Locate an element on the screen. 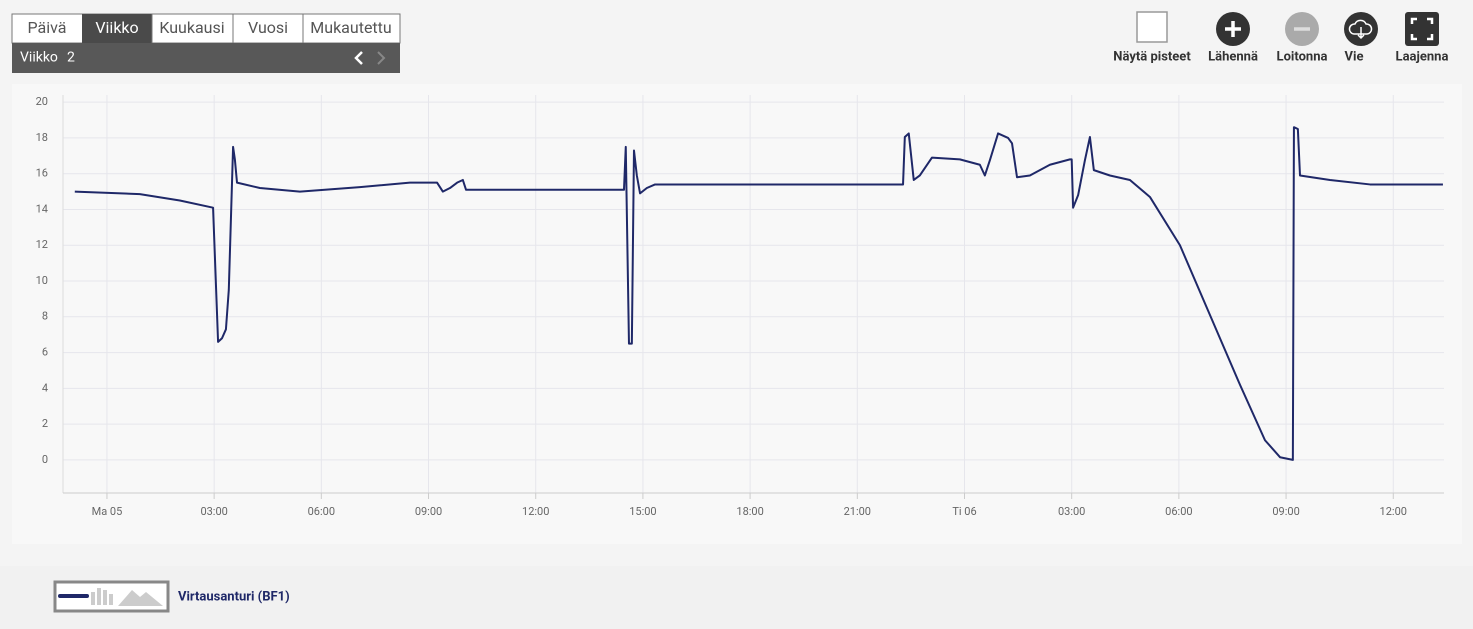  period-number: 2 is located at coordinates (71, 58).